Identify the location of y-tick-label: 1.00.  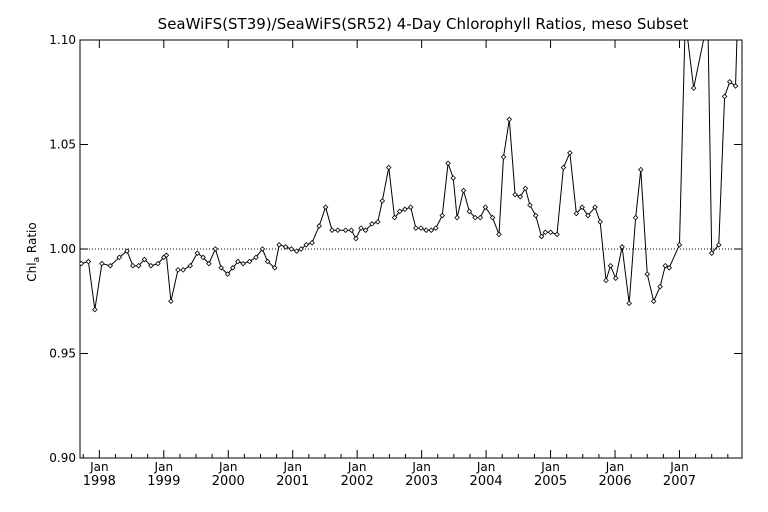
(62, 249).